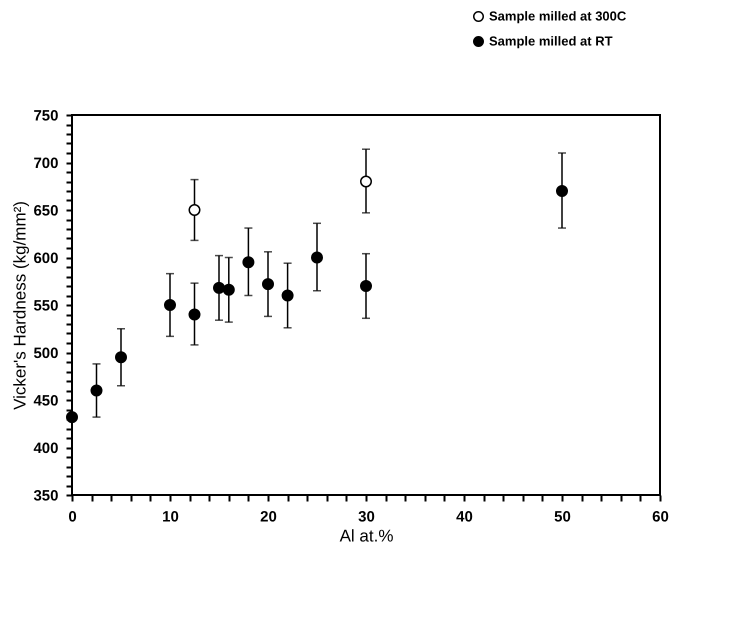 The image size is (730, 644). Describe the element at coordinates (170, 517) in the screenshot. I see `x-tick-label: 10` at that location.